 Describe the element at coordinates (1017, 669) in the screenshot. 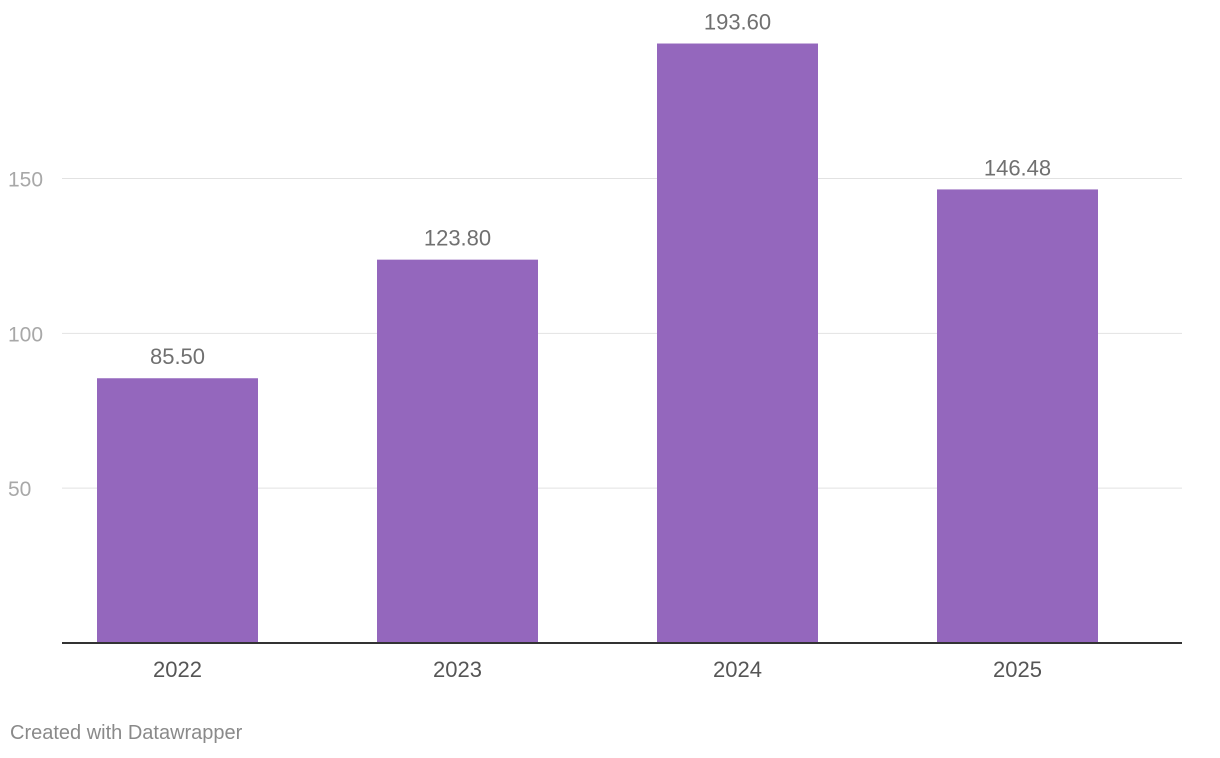

I see `x-tick-label: 2025` at that location.